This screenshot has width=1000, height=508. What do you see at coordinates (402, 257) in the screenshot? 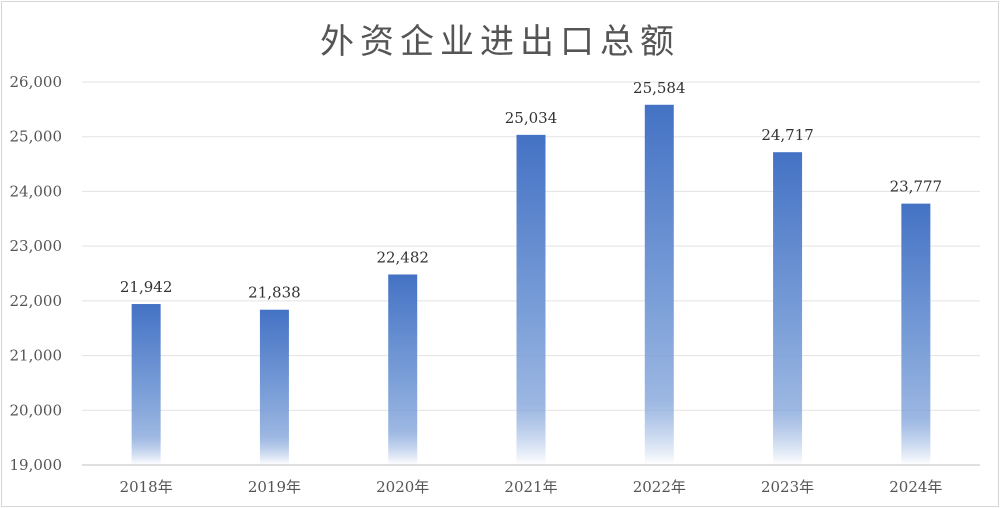
I see `data-label: 22,482` at bounding box center [402, 257].